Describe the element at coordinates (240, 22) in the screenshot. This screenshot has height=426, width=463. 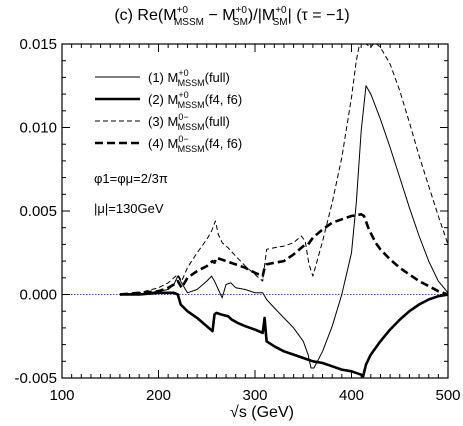
I see `title-sub2: SM` at that location.